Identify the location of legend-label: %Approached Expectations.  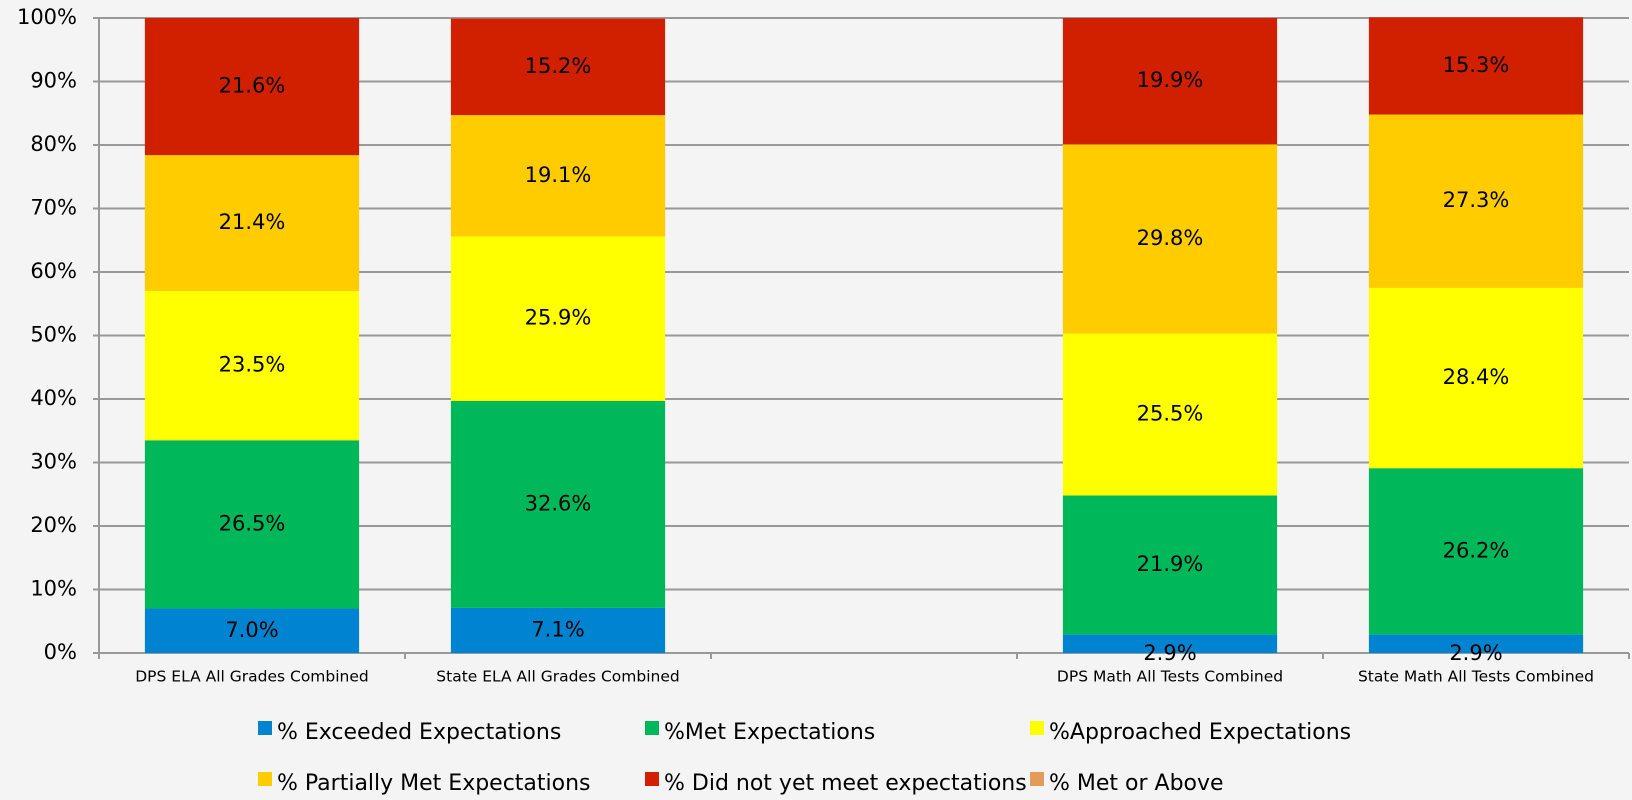
(1200, 732).